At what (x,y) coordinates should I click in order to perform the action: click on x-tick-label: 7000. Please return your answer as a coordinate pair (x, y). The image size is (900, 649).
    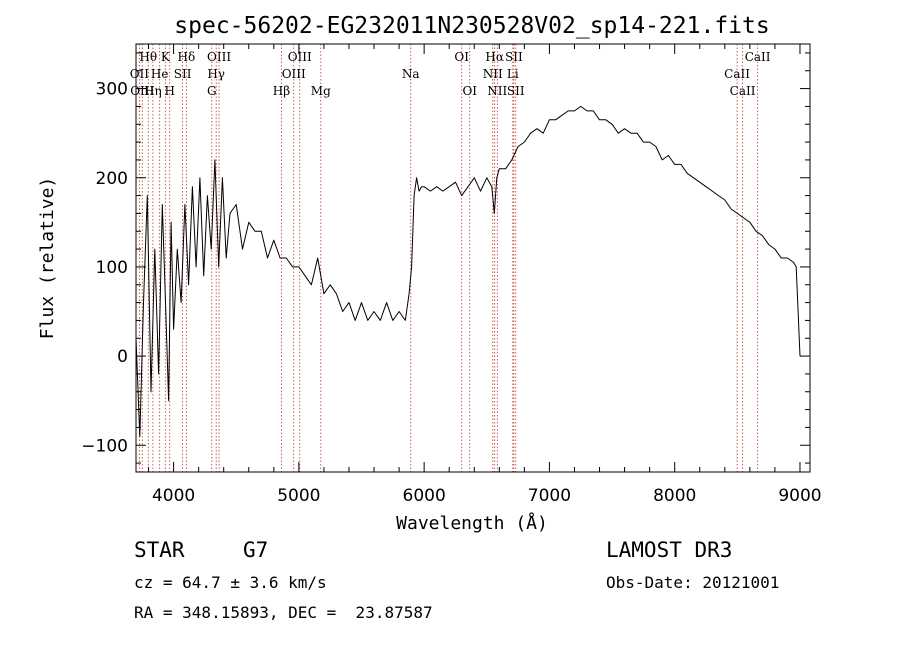
    Looking at the image, I should click on (549, 496).